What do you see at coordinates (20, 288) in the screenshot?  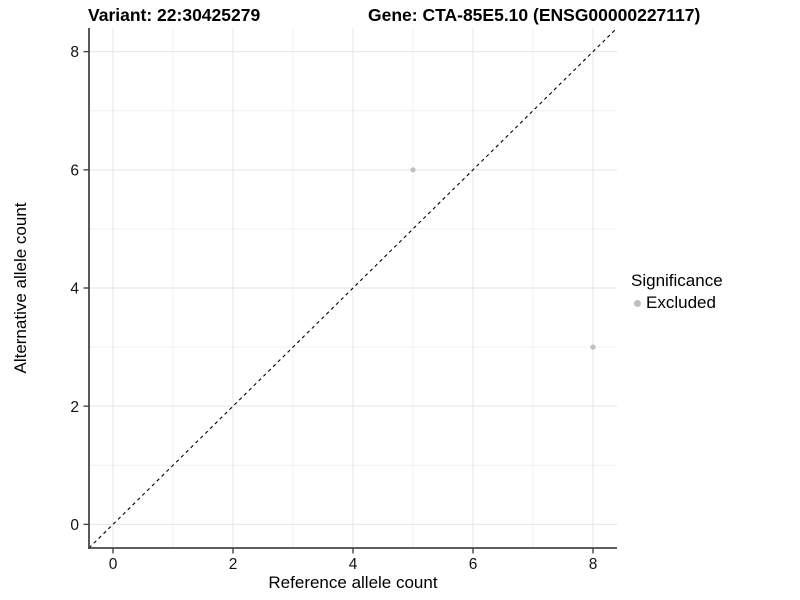 I see `y-axis-title: Alternative allele count` at bounding box center [20, 288].